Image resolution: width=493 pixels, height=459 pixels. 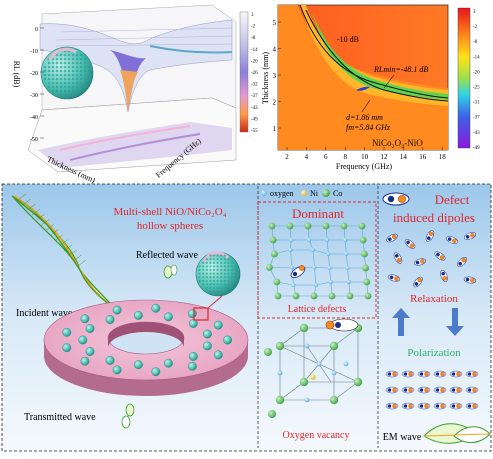 I want to click on lattice-defects-label: Lattice defects, so click(x=317, y=309).